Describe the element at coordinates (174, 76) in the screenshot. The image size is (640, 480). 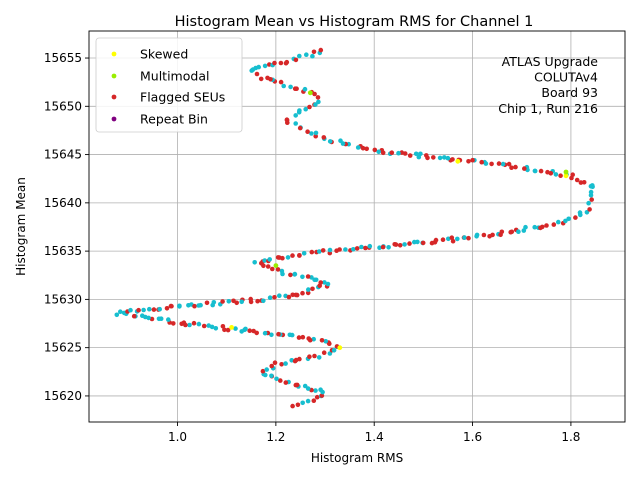
I see `legend-label-multimodal: Multimodal` at that location.